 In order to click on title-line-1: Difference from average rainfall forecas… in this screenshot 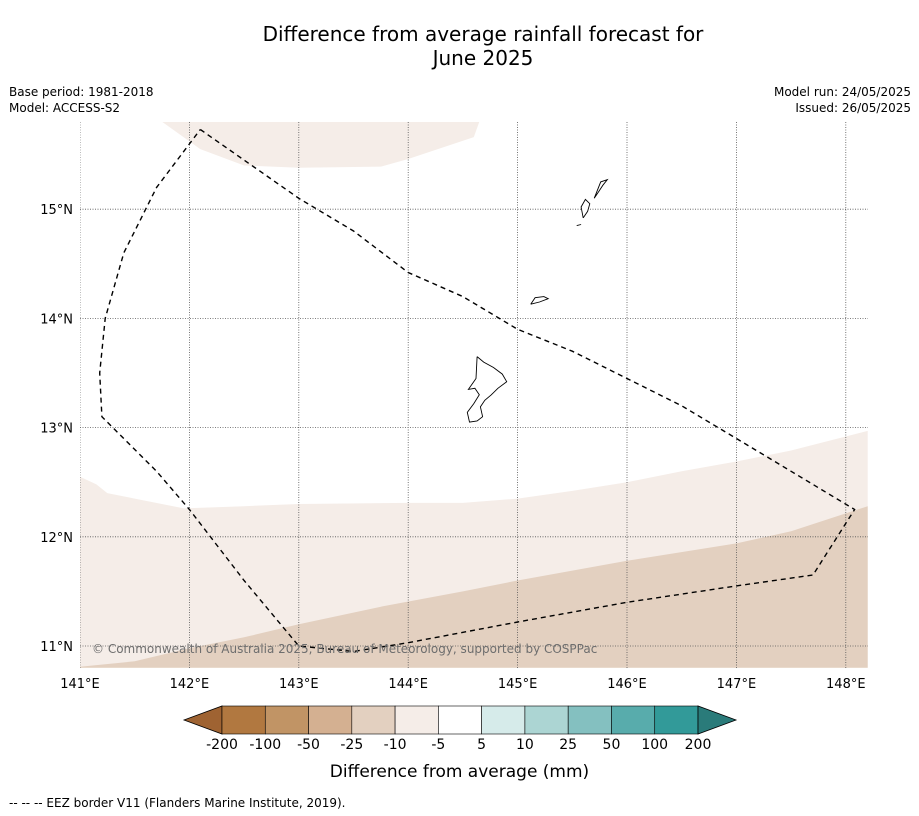, I will do `click(483, 34)`.